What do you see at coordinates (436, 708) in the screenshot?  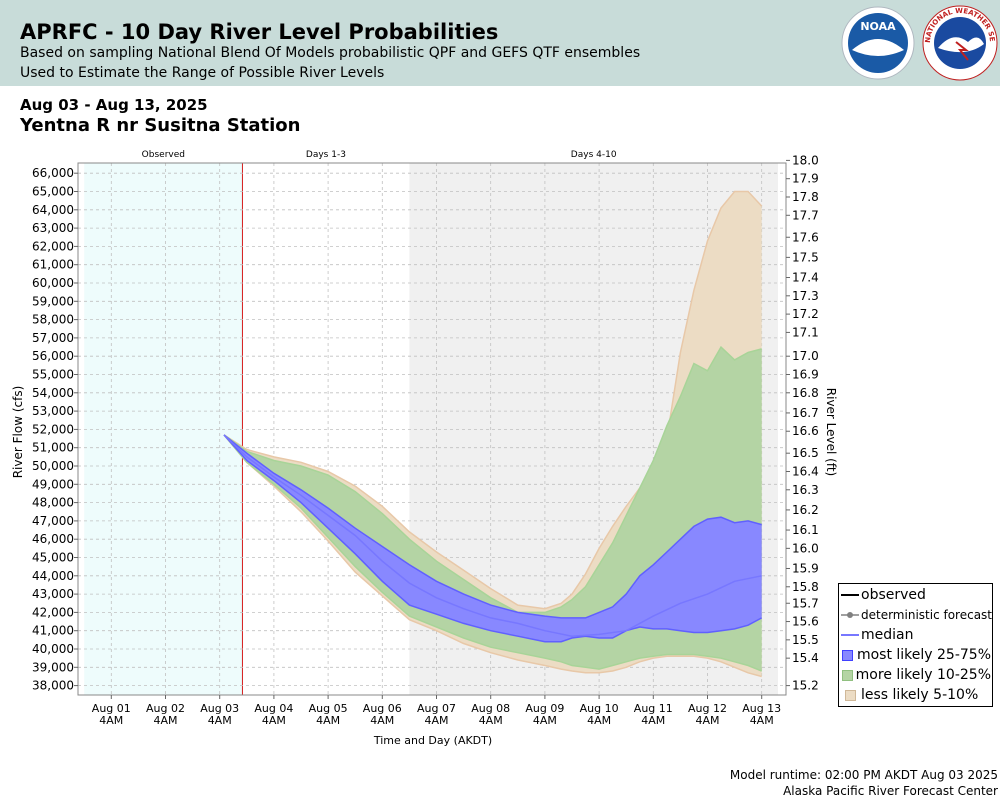 I see `x-tick-label-6: Aug 07` at bounding box center [436, 708].